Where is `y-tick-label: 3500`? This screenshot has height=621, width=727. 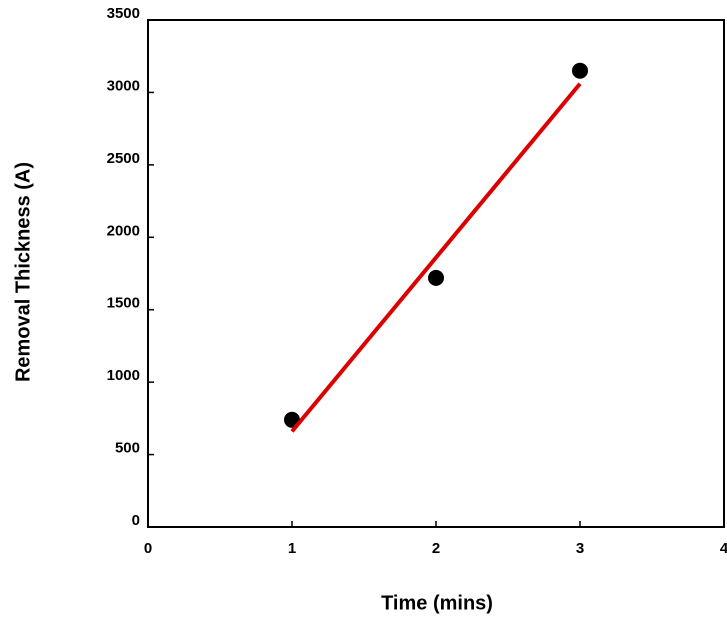 y-tick-label: 3500 is located at coordinates (123, 13).